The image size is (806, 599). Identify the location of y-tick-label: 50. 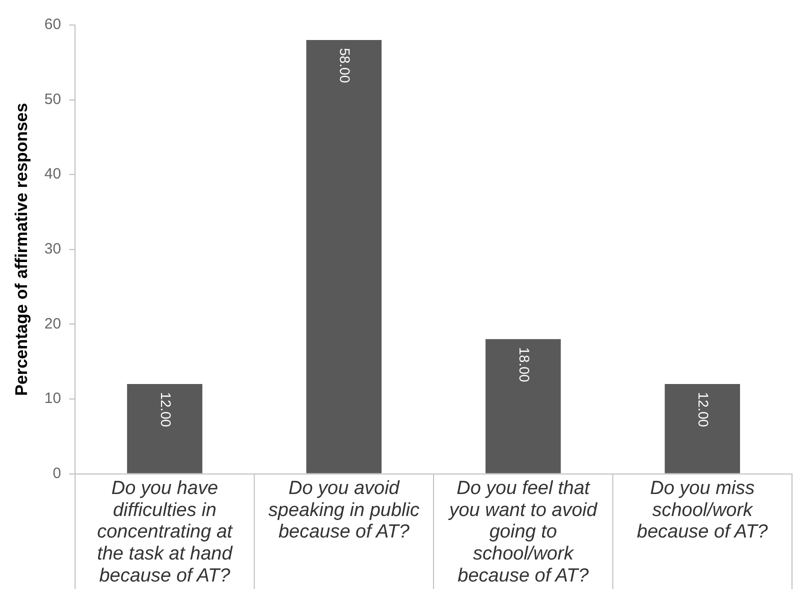
(53, 99).